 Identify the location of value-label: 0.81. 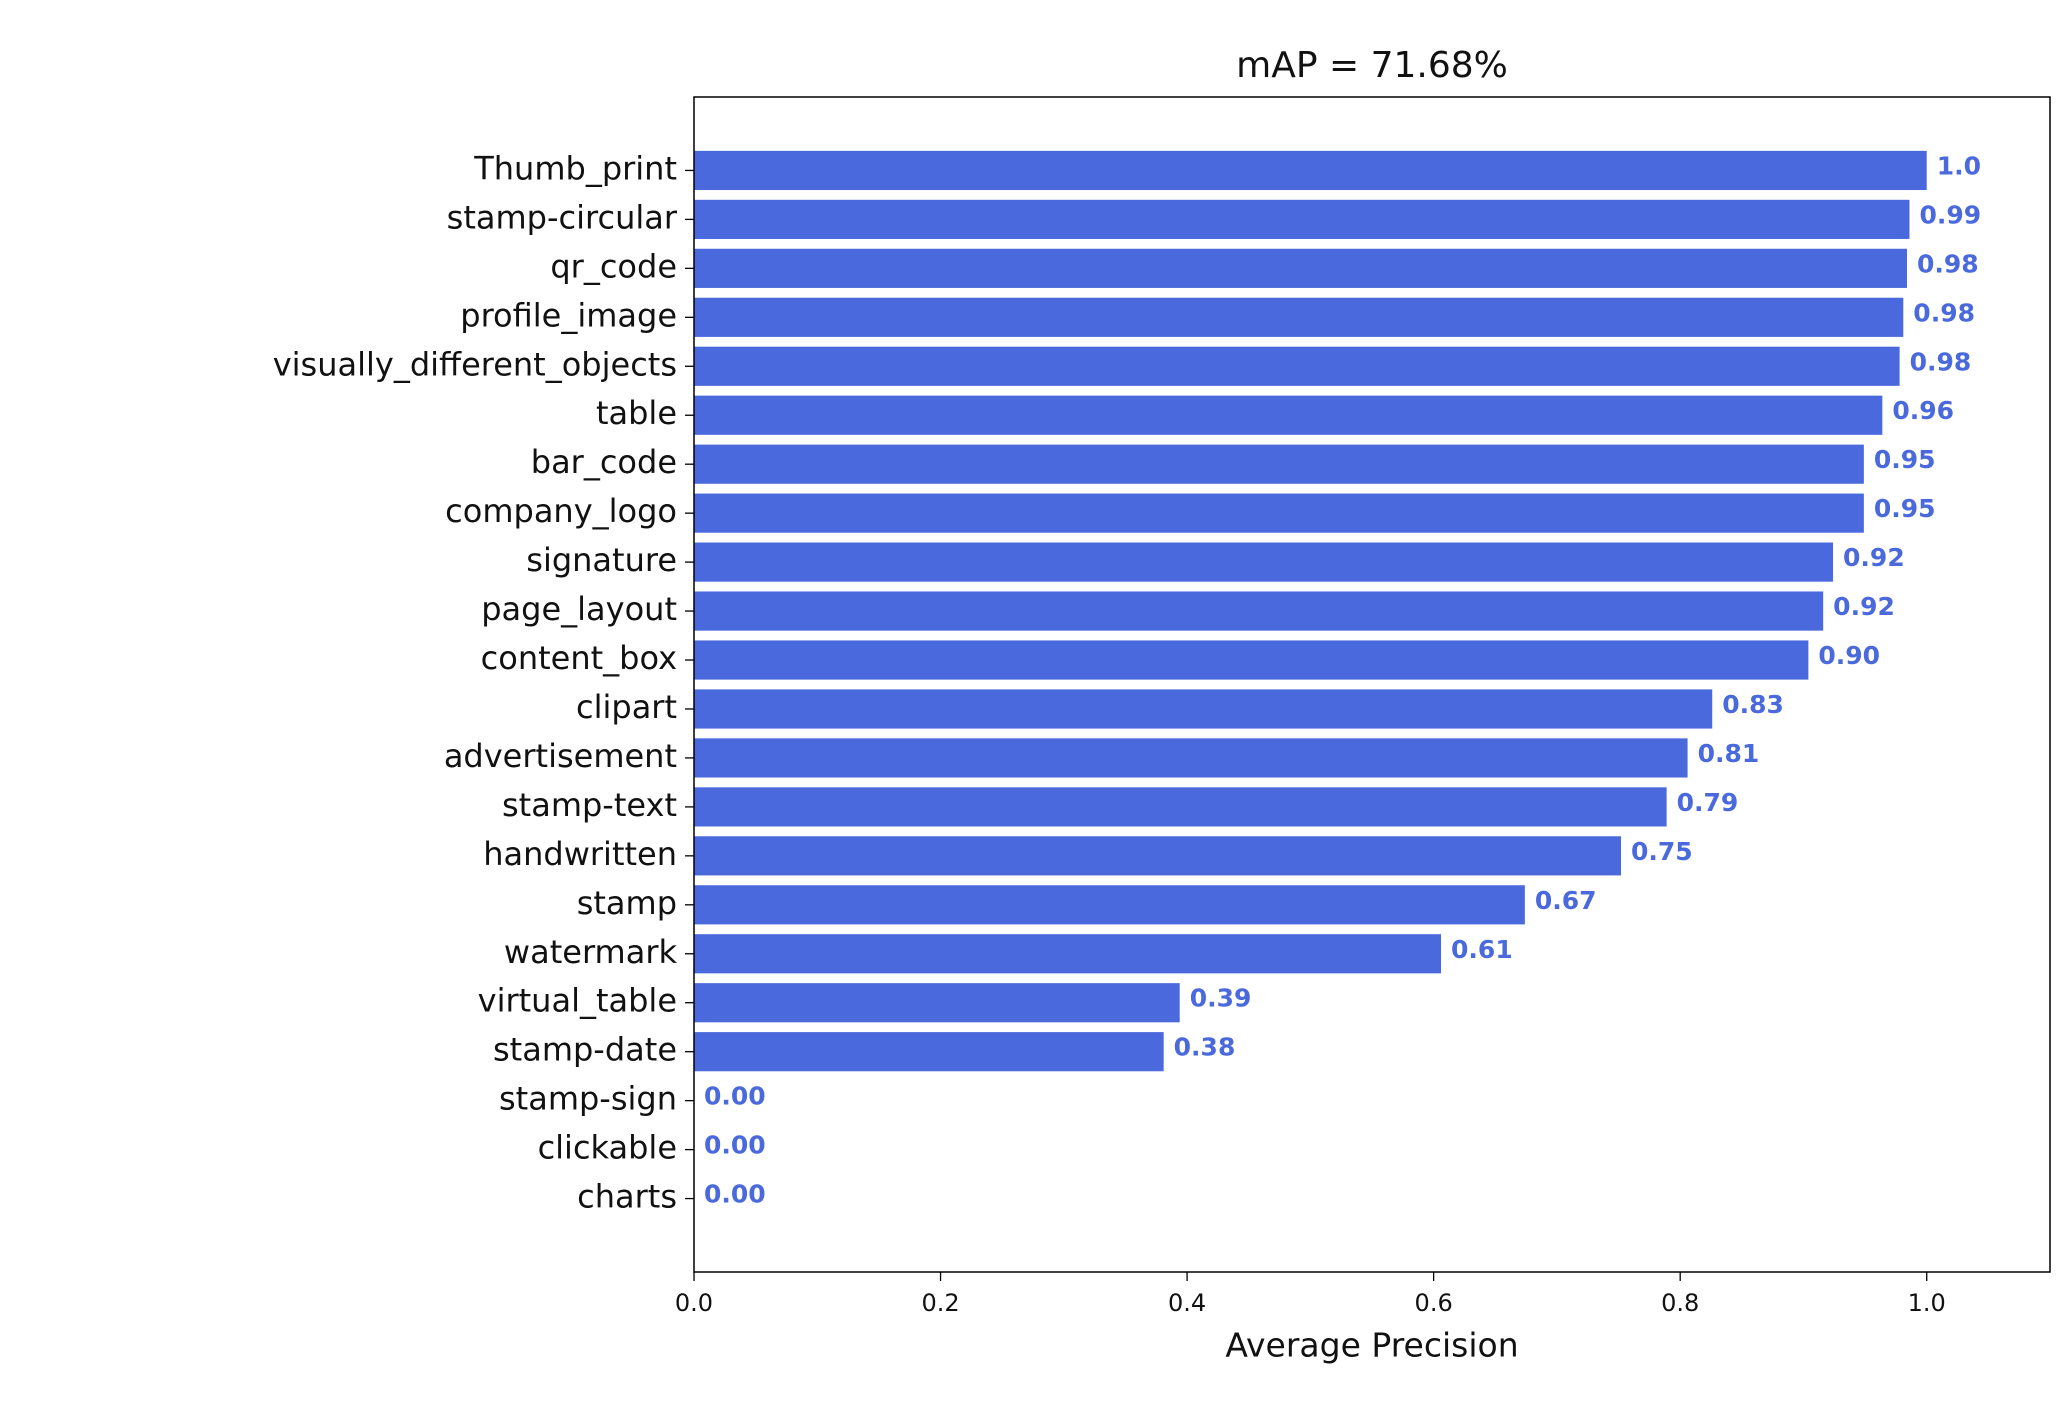
(1729, 753).